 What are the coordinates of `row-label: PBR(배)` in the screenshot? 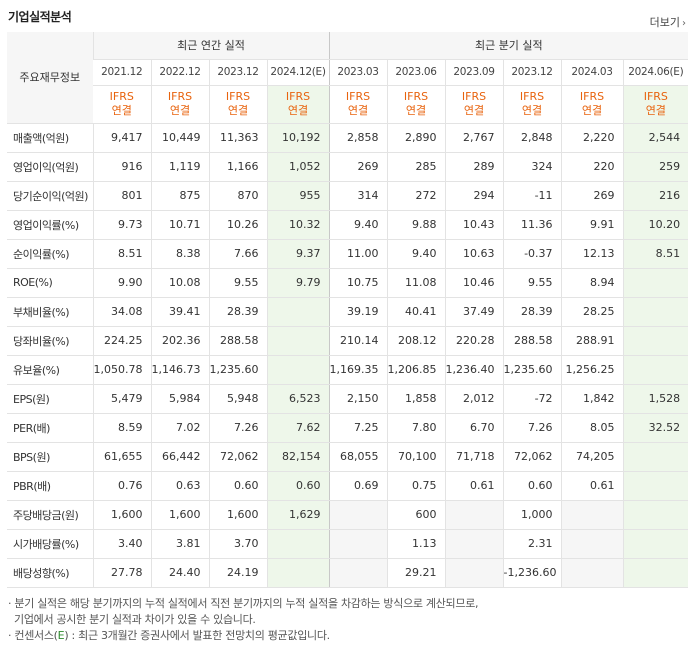 It's located at (50, 486).